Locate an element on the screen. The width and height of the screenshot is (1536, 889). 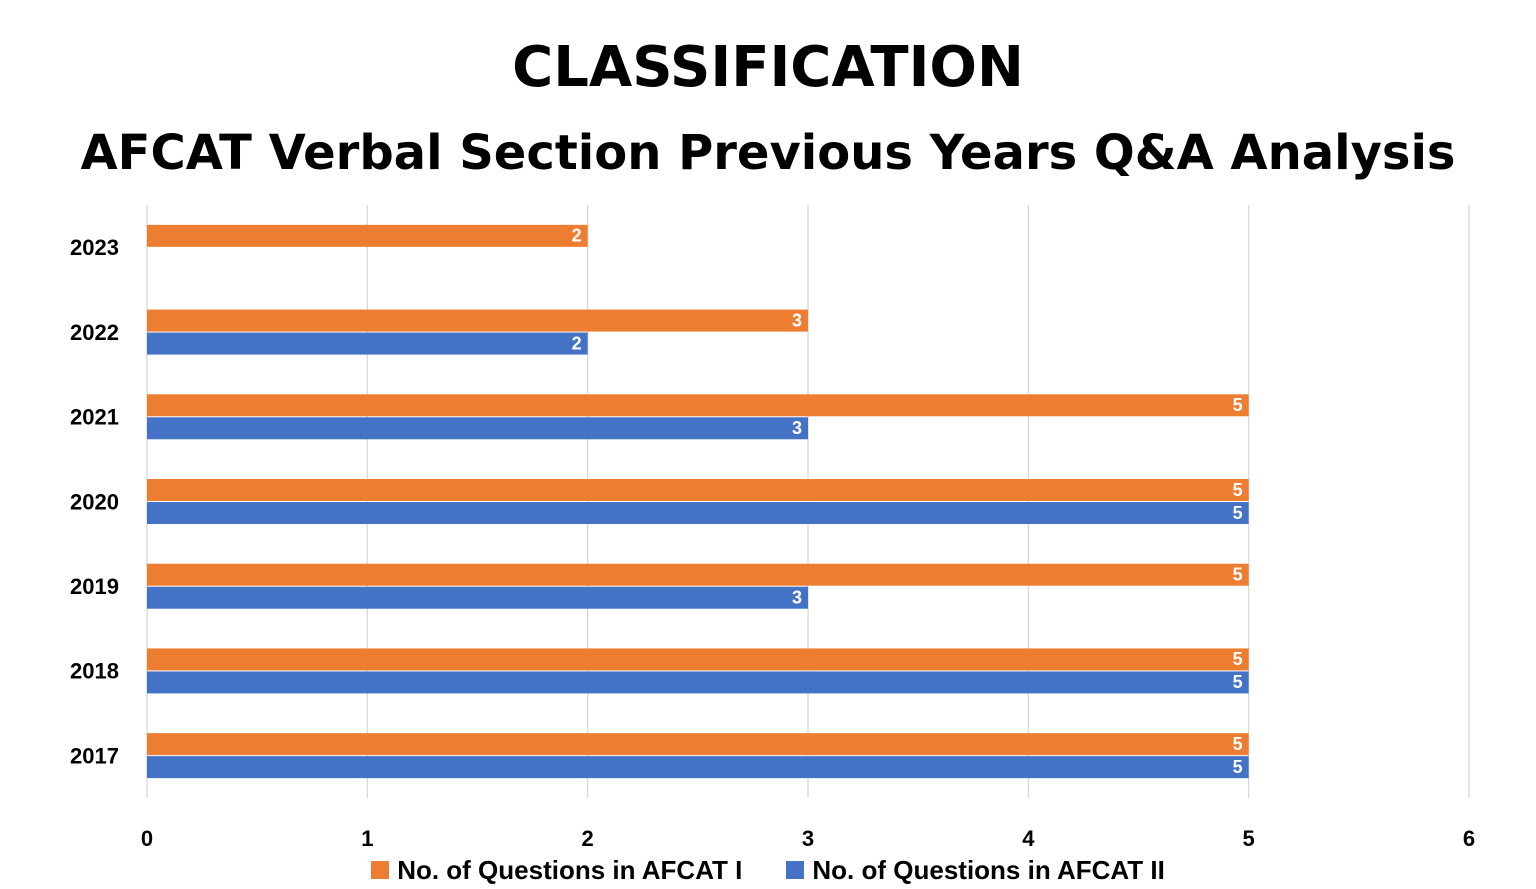
x-tick-label: 3 is located at coordinates (808, 838).